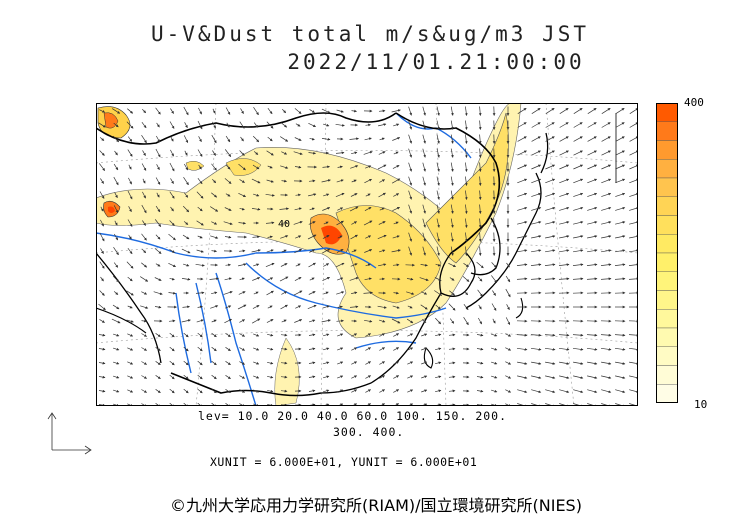 This screenshot has width=752, height=532. I want to click on colorbar-frame, so click(667, 253).